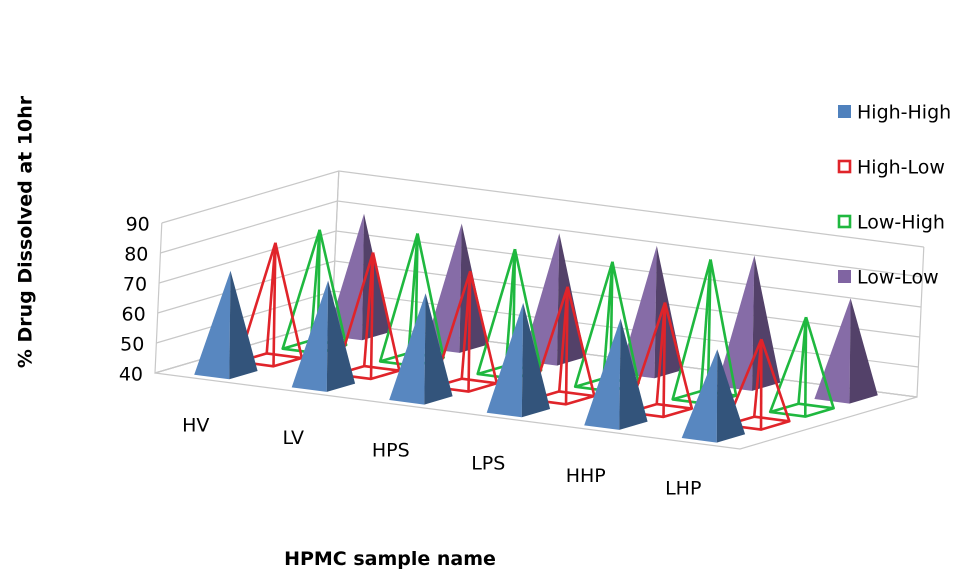 Image resolution: width=969 pixels, height=575 pixels. Describe the element at coordinates (131, 375) in the screenshot. I see `y-tick-label: 40` at that location.